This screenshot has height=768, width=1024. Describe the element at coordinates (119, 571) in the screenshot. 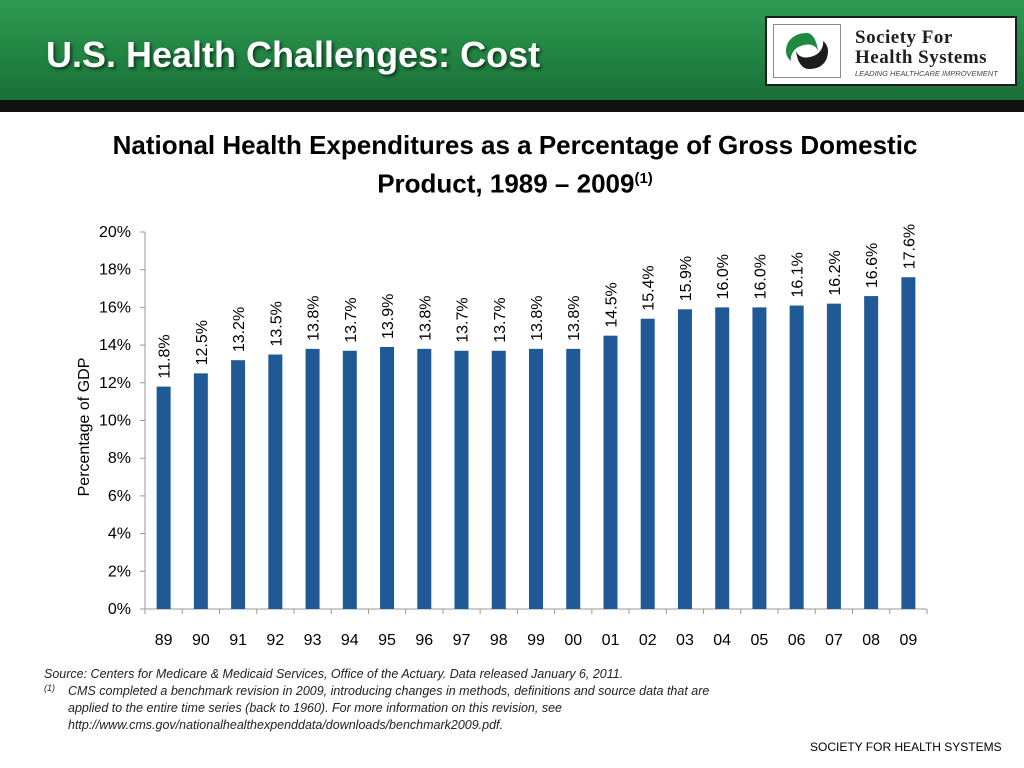

I see `y-tick-label: 2%` at that location.